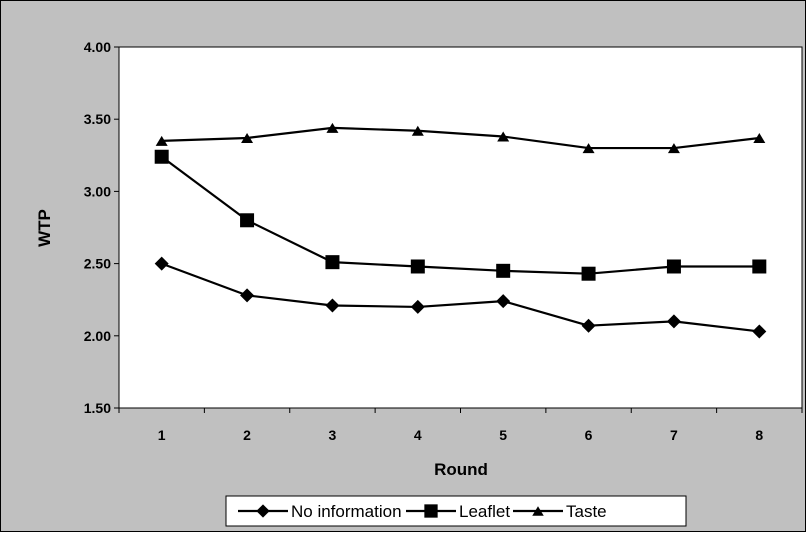 This screenshot has height=537, width=806. I want to click on series-no-information, so click(460, 297).